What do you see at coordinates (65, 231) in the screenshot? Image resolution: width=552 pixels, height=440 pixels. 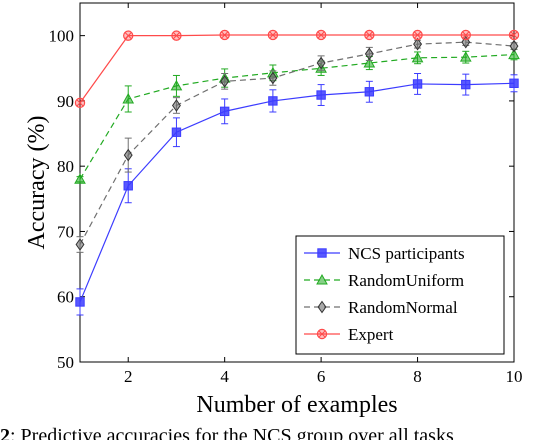 I see `y-tick-label: 70` at bounding box center [65, 231].